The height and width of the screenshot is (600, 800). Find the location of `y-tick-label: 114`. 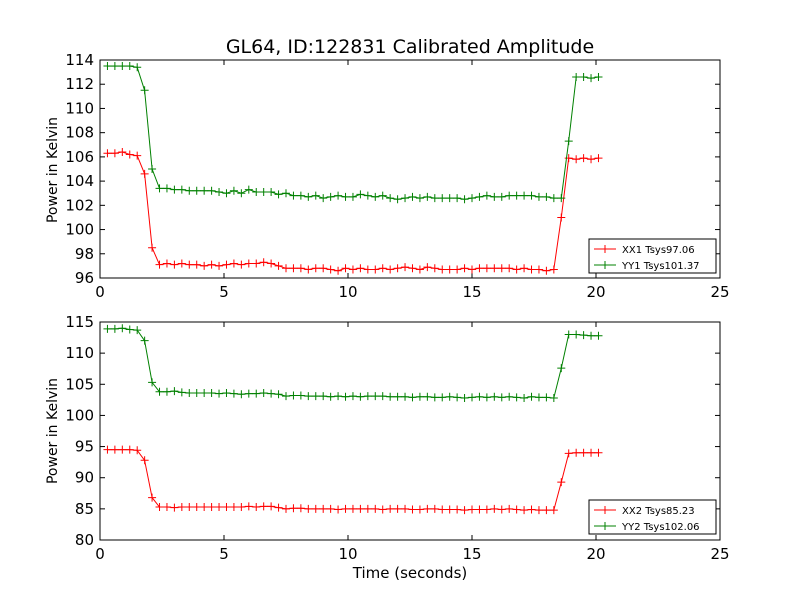

y-tick-label: 114 is located at coordinates (79, 60).